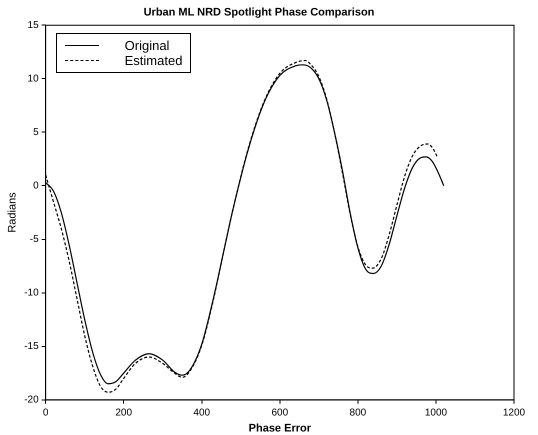  Describe the element at coordinates (45, 413) in the screenshot. I see `x-tick-label: 0` at that location.